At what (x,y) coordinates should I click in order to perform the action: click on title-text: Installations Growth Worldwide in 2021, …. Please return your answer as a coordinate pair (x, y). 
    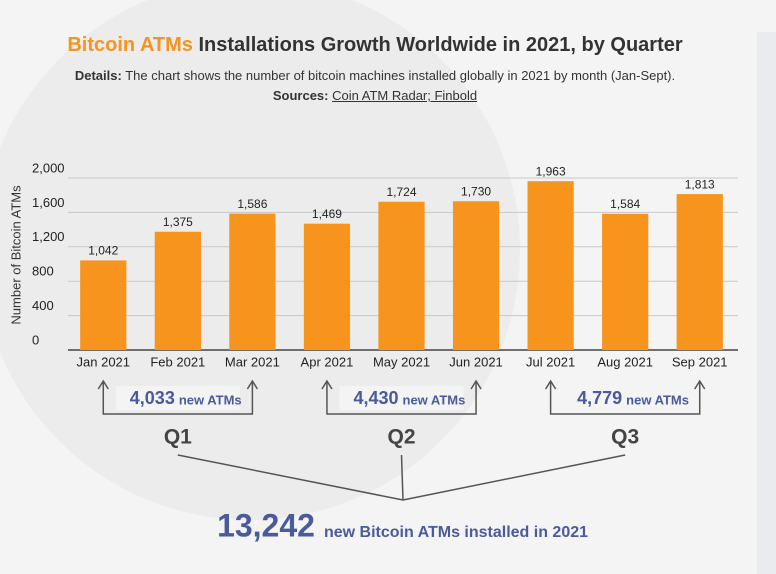
    Looking at the image, I should click on (440, 45).